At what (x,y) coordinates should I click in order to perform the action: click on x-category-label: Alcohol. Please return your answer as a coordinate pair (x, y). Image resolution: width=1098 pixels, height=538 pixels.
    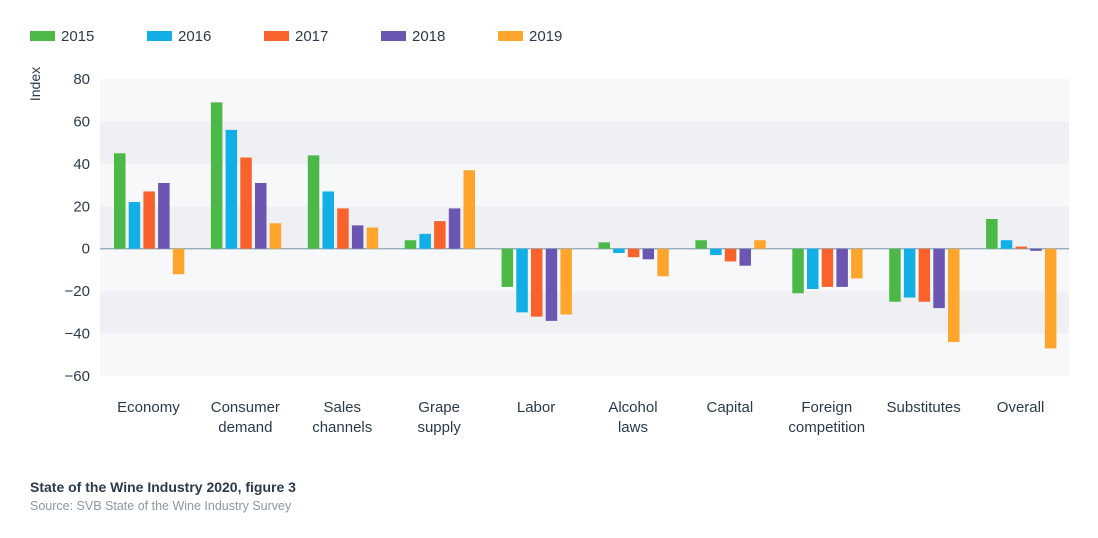
    Looking at the image, I should click on (632, 407).